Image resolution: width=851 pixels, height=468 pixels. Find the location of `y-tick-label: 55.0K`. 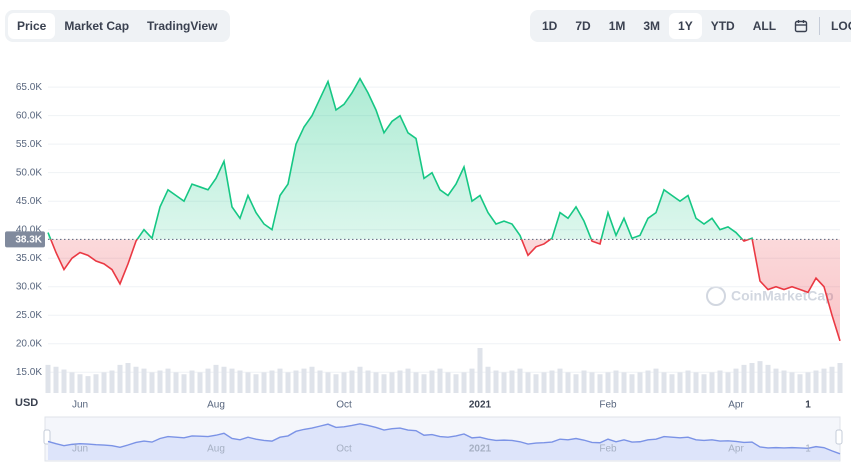

y-tick-label: 55.0K is located at coordinates (29, 144).